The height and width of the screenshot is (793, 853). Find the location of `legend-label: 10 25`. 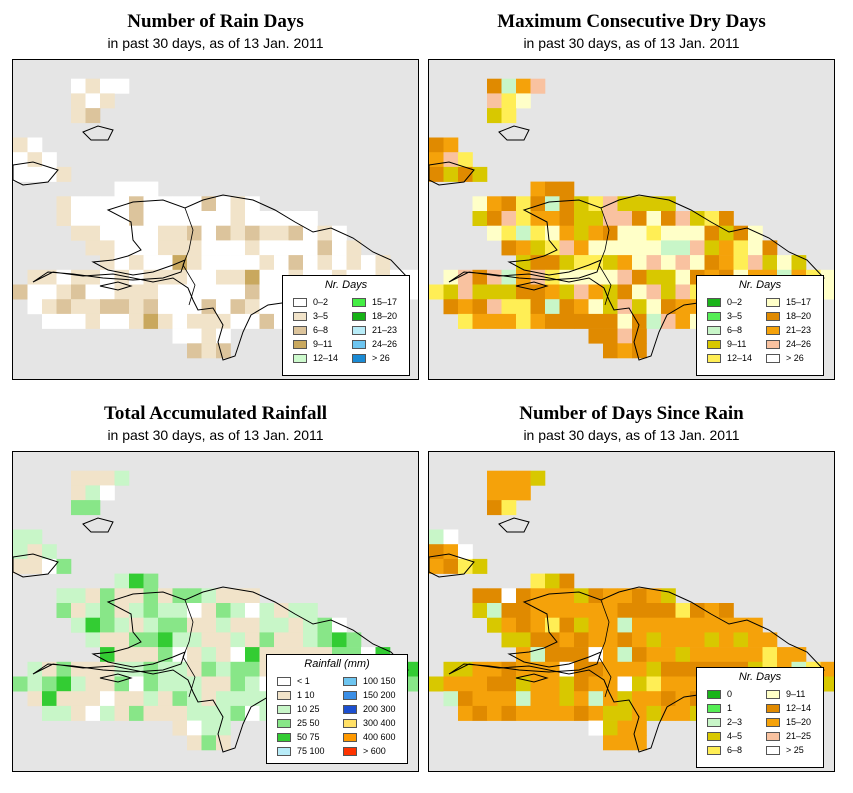

legend-label: 10 25 is located at coordinates (308, 709).